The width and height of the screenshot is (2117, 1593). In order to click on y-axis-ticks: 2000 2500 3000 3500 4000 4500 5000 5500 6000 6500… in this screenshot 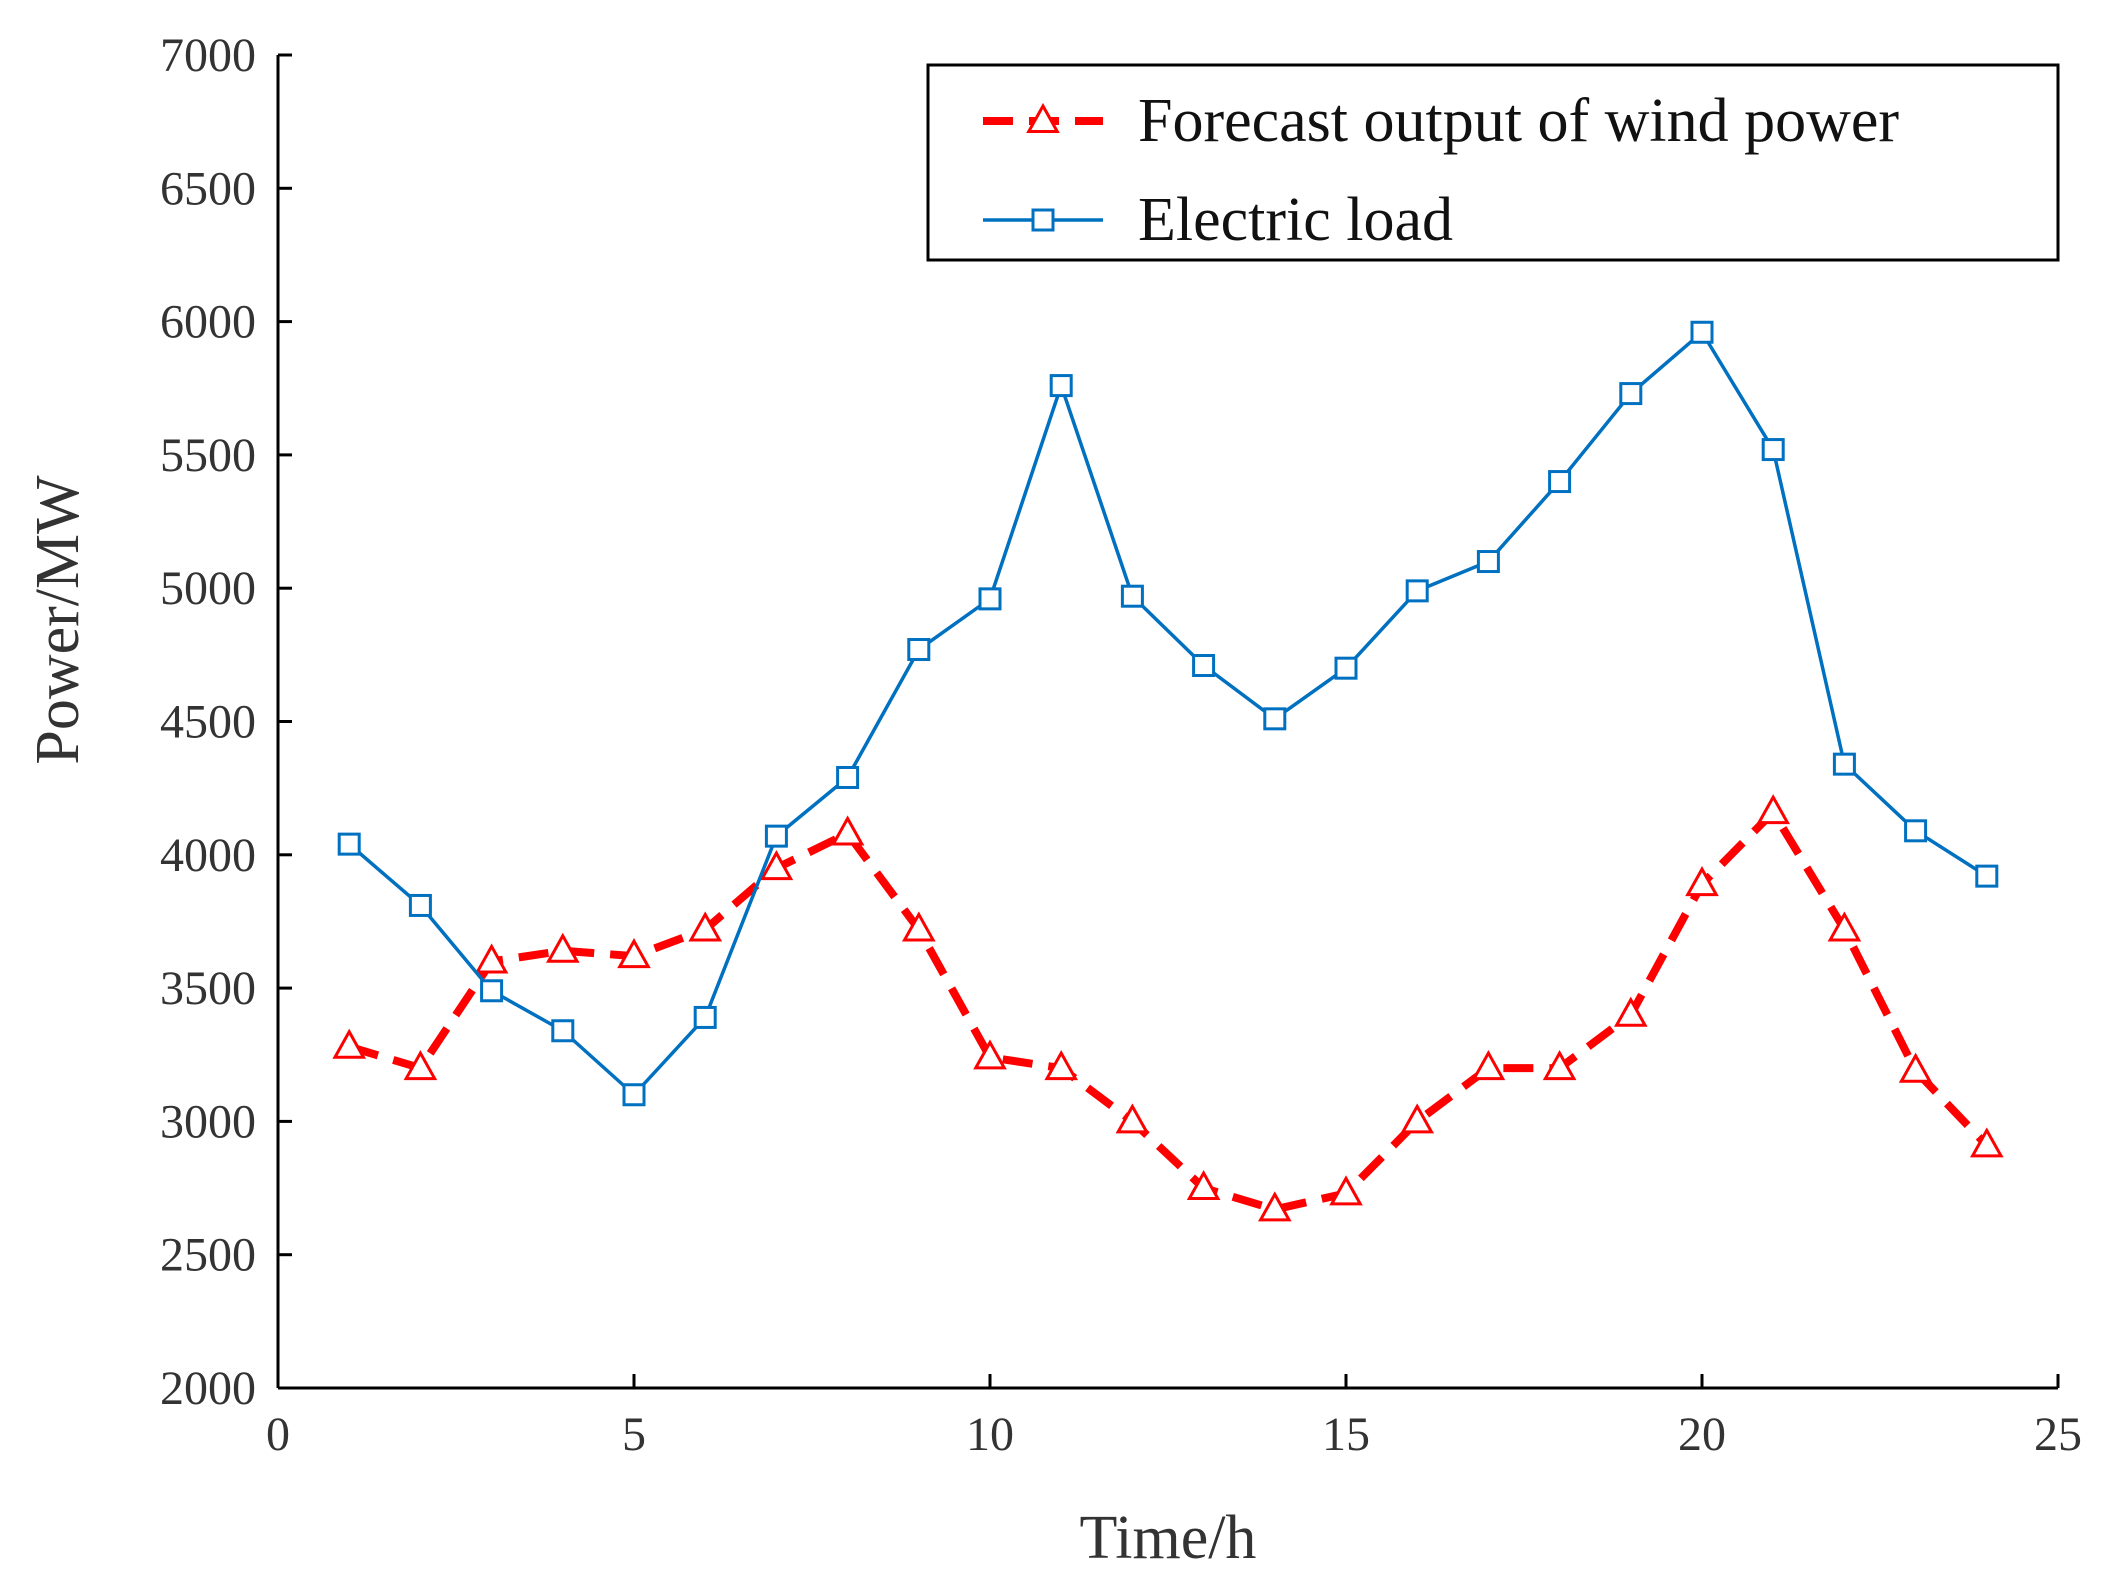, I will do `click(226, 722)`.